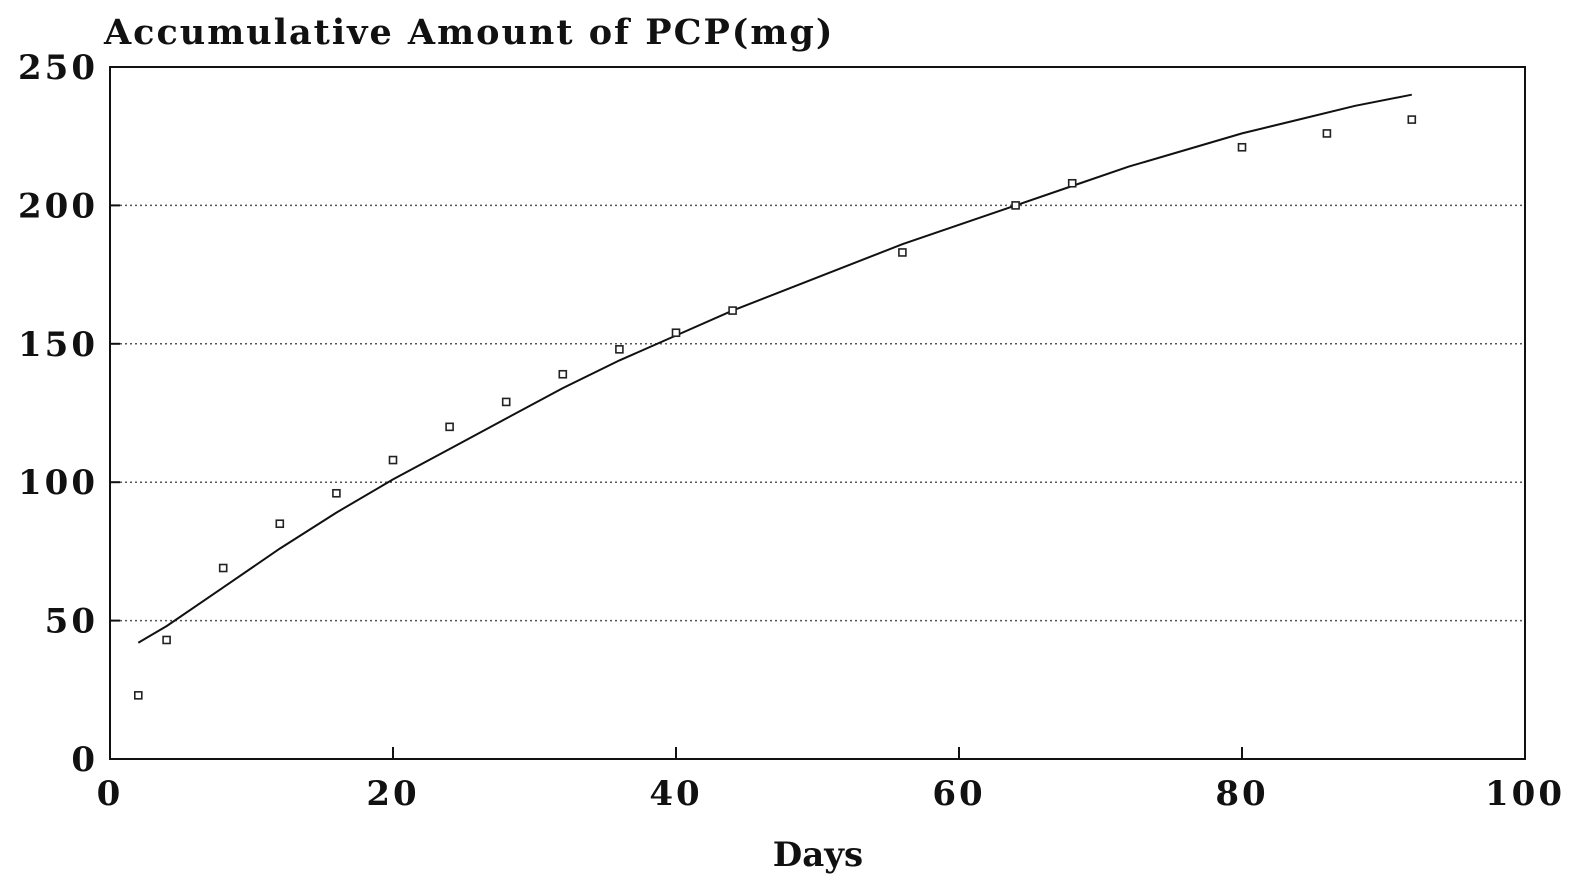  Describe the element at coordinates (84, 760) in the screenshot. I see `y-tick-label: 0` at that location.